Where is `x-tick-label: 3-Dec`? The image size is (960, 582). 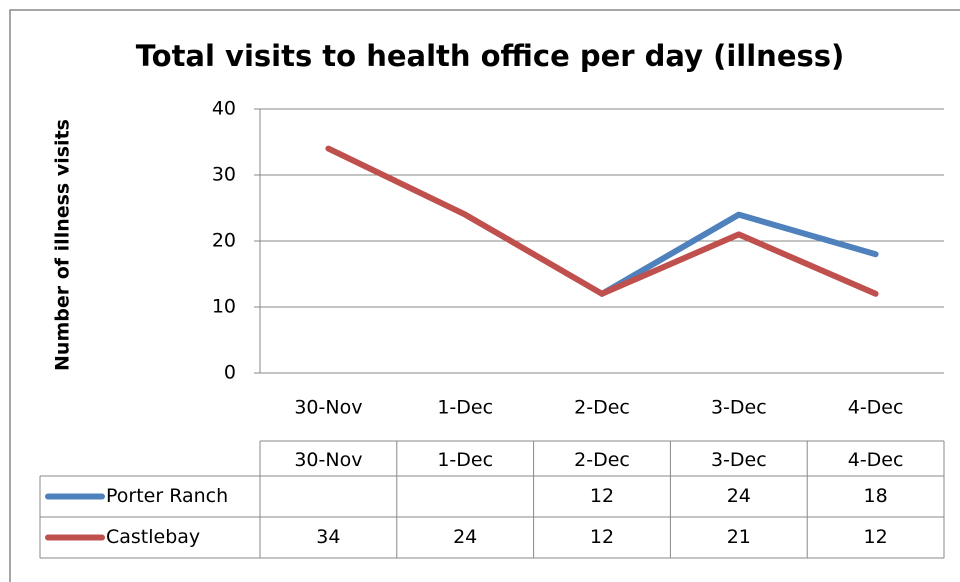 x-tick-label: 3-Dec is located at coordinates (739, 408).